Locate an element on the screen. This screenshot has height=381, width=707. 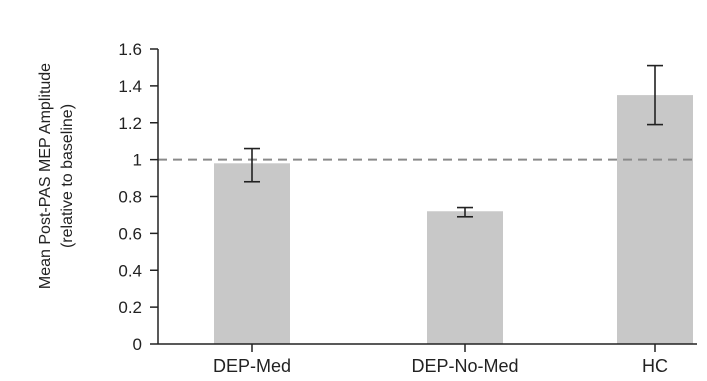
y-tick-label: 0.8 is located at coordinates (130, 197).